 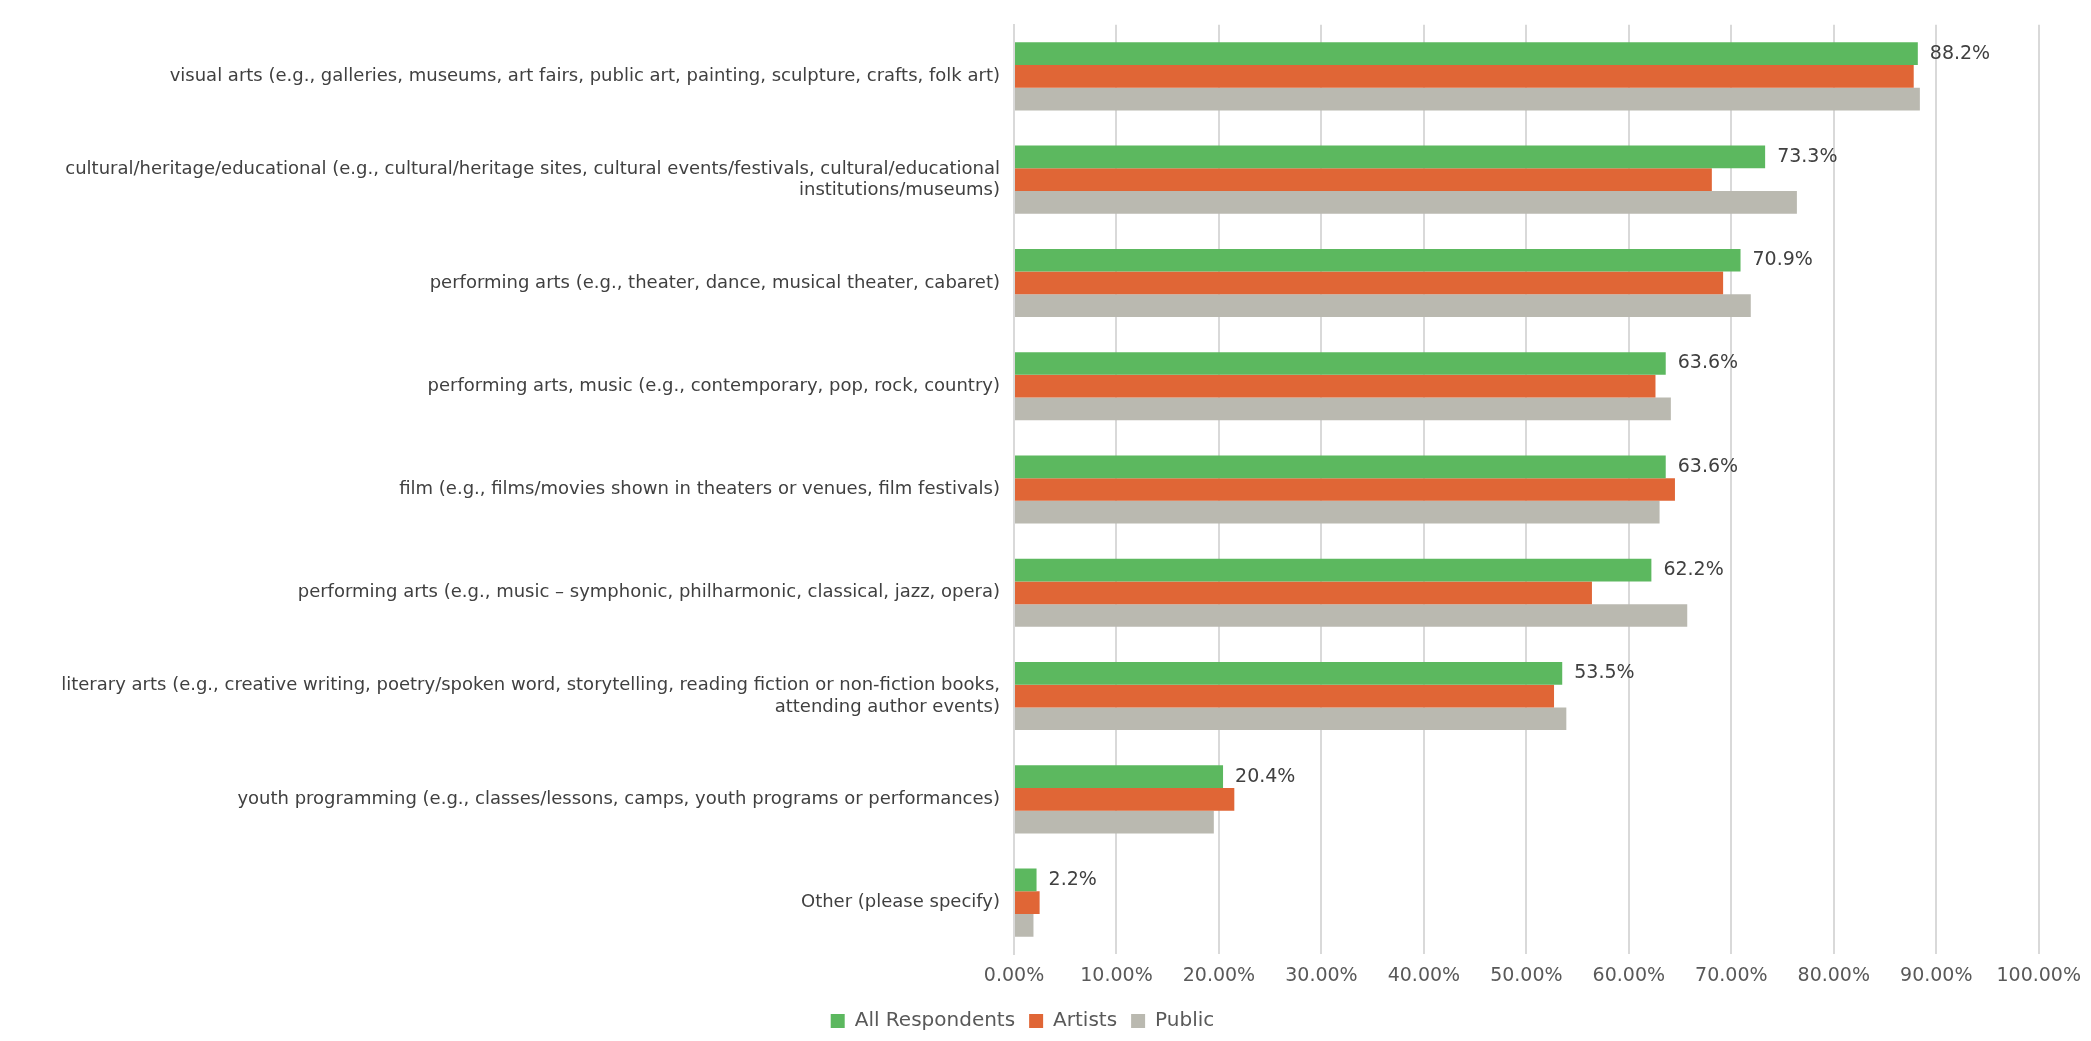 I want to click on y-tick-label: youth programming (e.g., classes/lessons, camps, youth programs or performances), so click(x=618, y=797).